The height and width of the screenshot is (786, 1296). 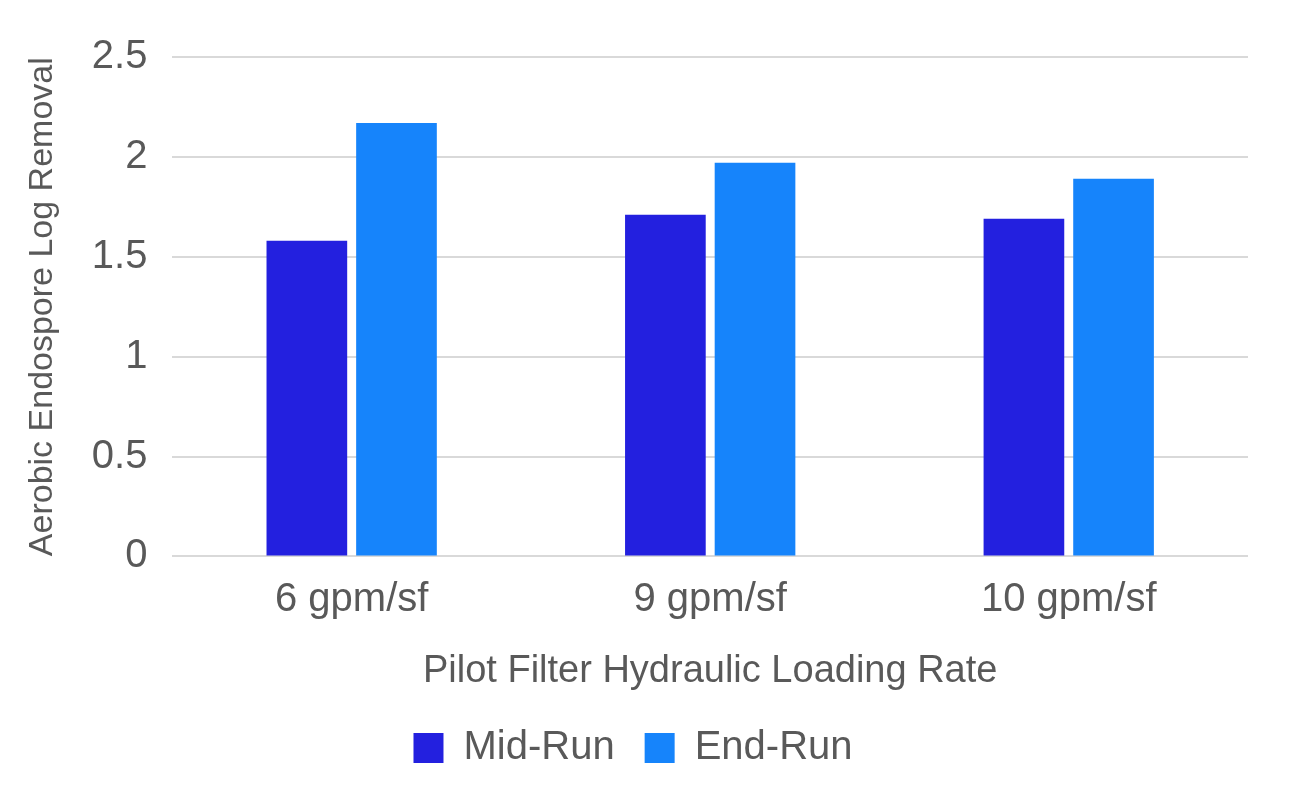 What do you see at coordinates (119, 54) in the screenshot?
I see `y-tick-label: 2.5` at bounding box center [119, 54].